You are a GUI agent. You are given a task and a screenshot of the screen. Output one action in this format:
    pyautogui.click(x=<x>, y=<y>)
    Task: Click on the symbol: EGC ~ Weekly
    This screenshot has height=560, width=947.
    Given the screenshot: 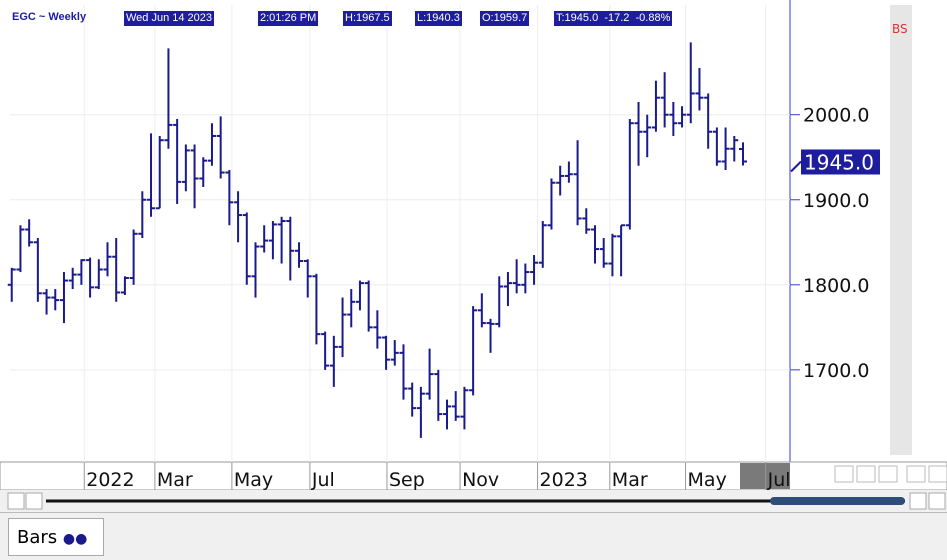 What is the action you would take?
    pyautogui.click(x=49, y=17)
    